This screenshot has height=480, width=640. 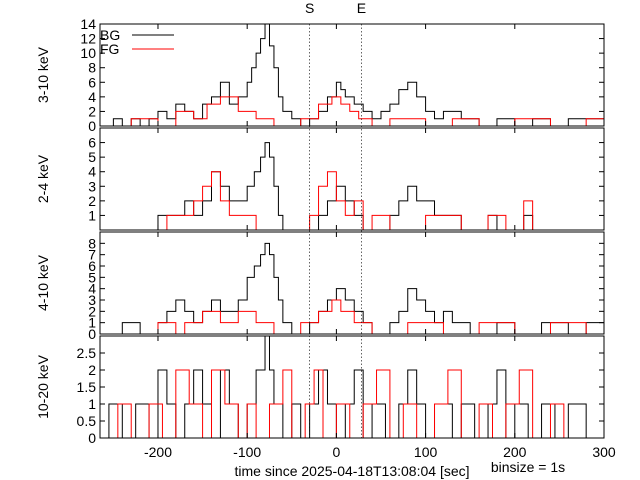 I want to click on x-tick-label: 300, so click(x=604, y=452).